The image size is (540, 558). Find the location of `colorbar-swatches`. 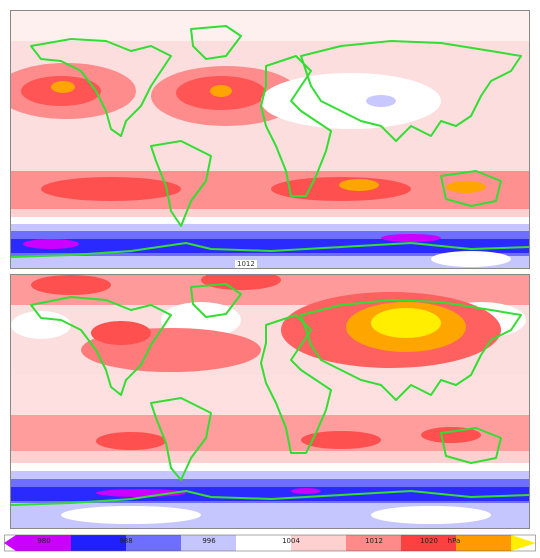

colorbar-swatches is located at coordinates (270, 543).